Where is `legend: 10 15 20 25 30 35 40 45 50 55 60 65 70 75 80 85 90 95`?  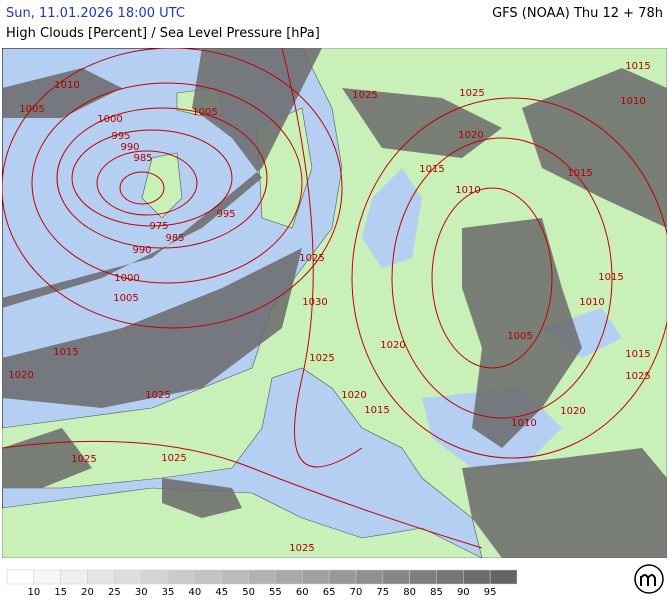
legend: 10 15 20 25 30 35 40 45 50 55 60 65 70 75 80 85 90 95 is located at coordinates (335, 581).